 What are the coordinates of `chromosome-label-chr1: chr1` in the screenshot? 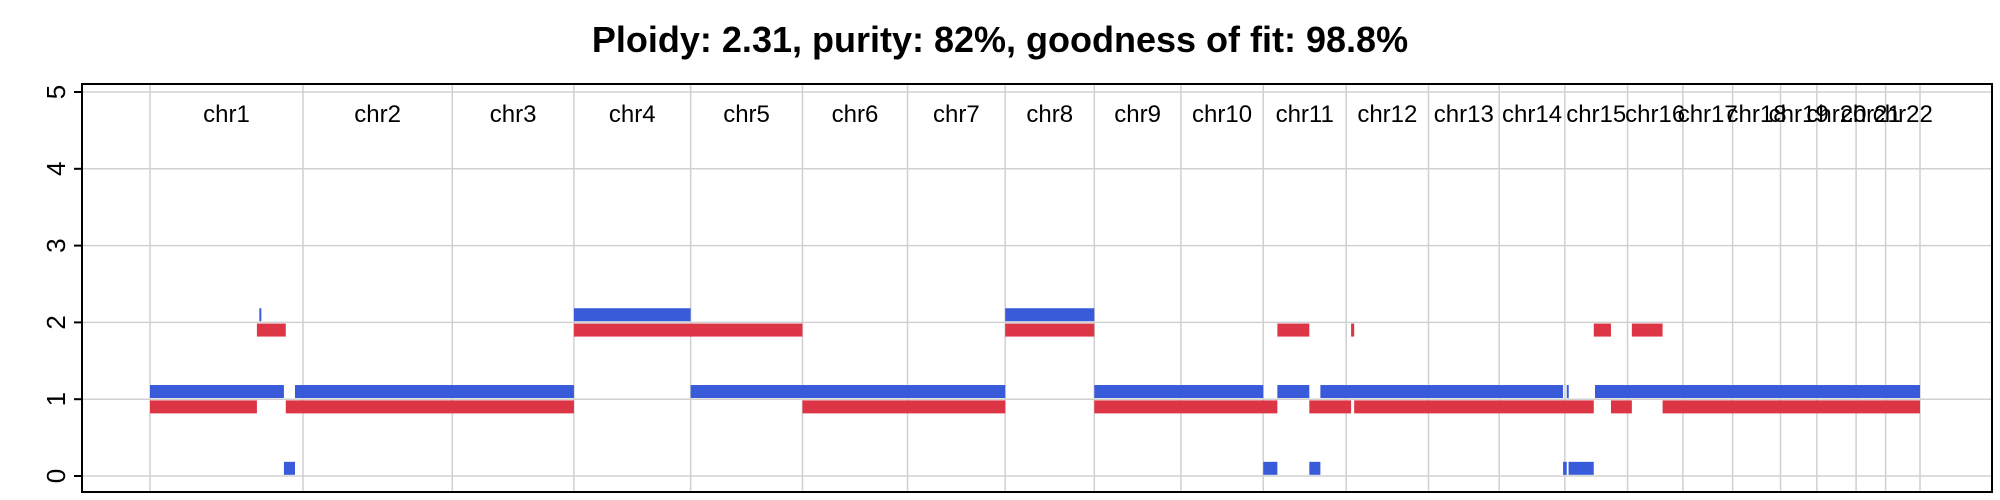 It's located at (226, 114).